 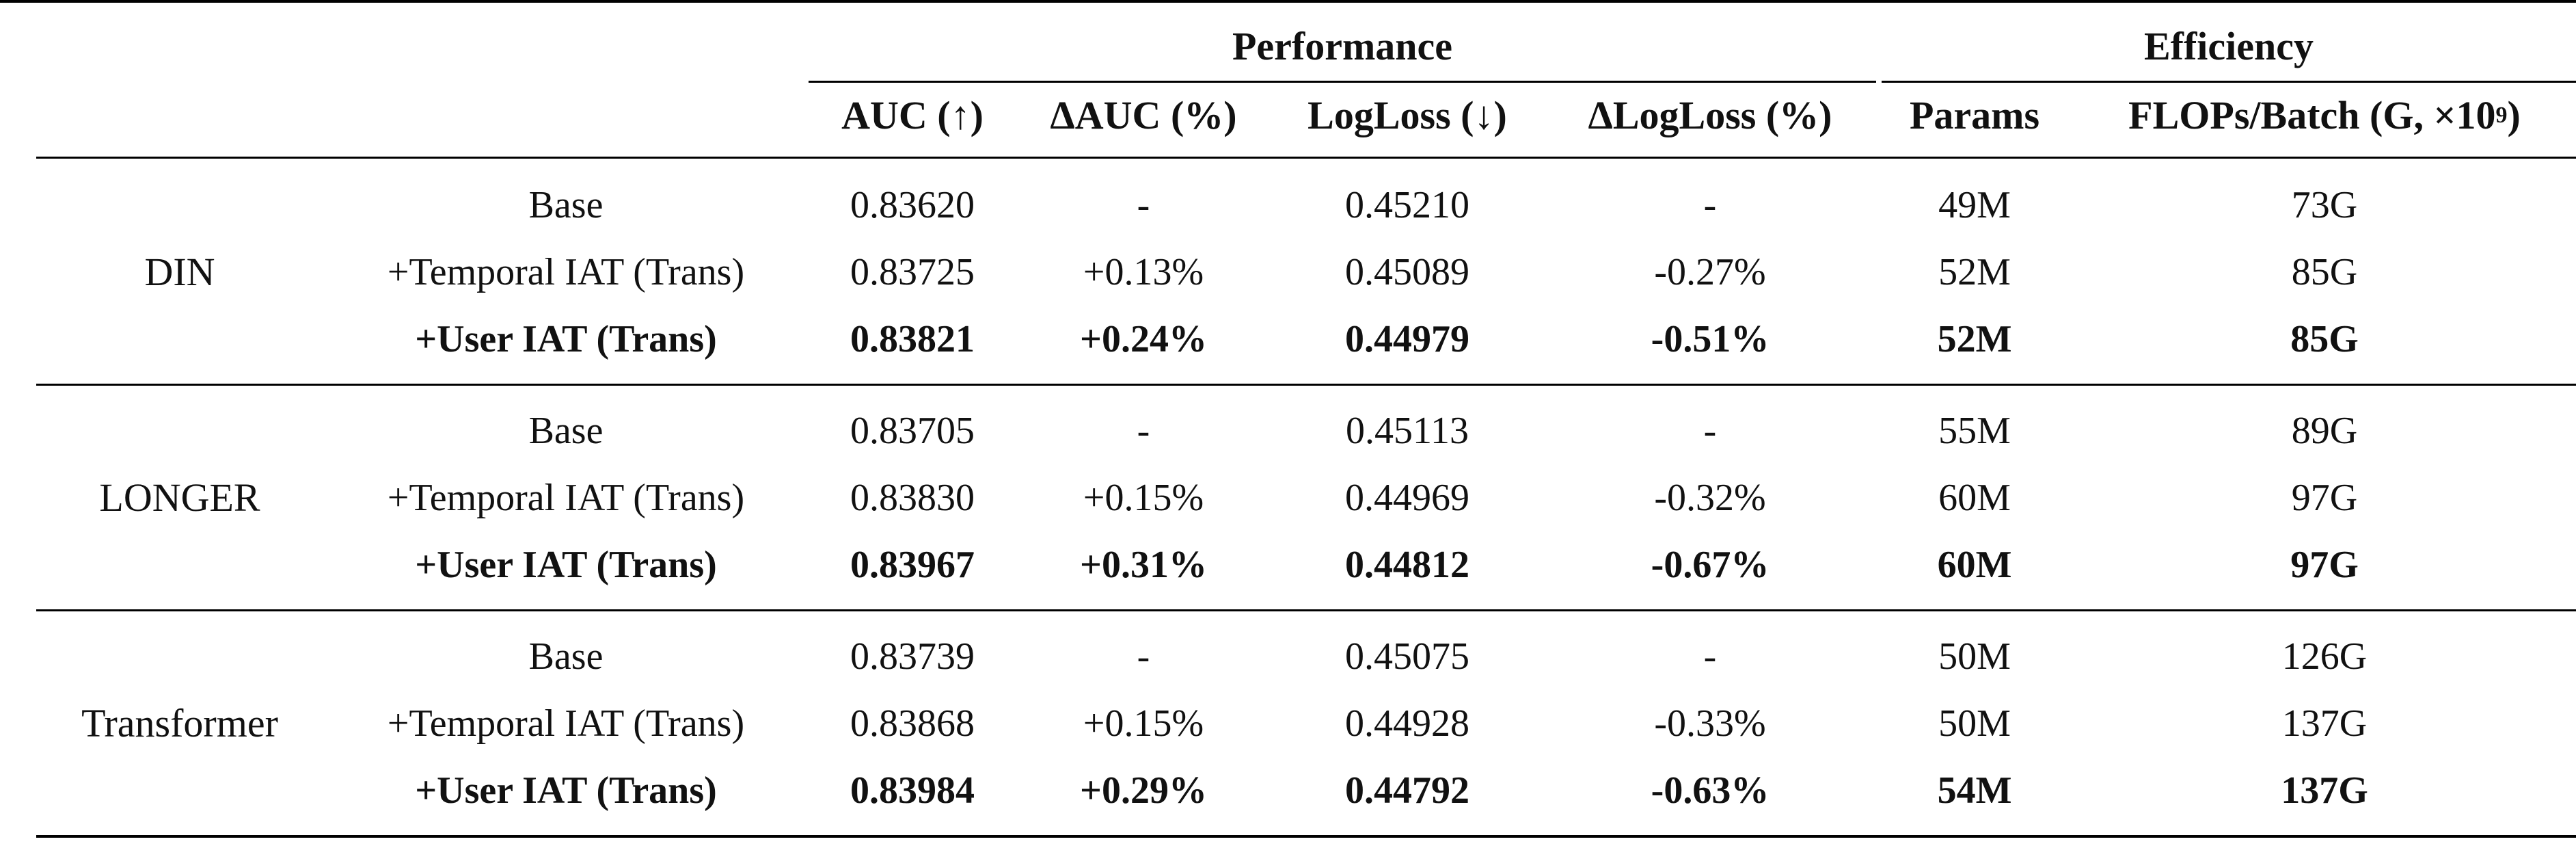 I want to click on logloss-value: 0.44792, so click(x=1407, y=790).